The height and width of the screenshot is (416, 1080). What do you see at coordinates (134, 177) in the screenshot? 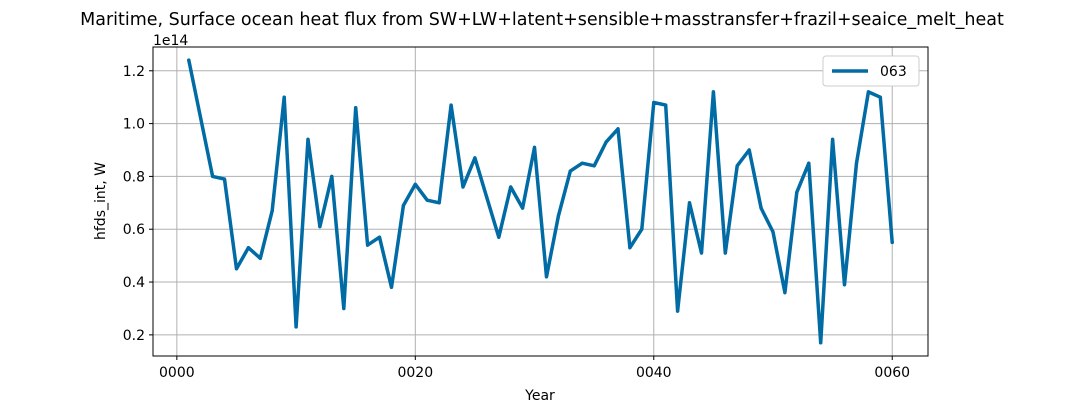
I see `y-tick-label: 0.8` at bounding box center [134, 177].